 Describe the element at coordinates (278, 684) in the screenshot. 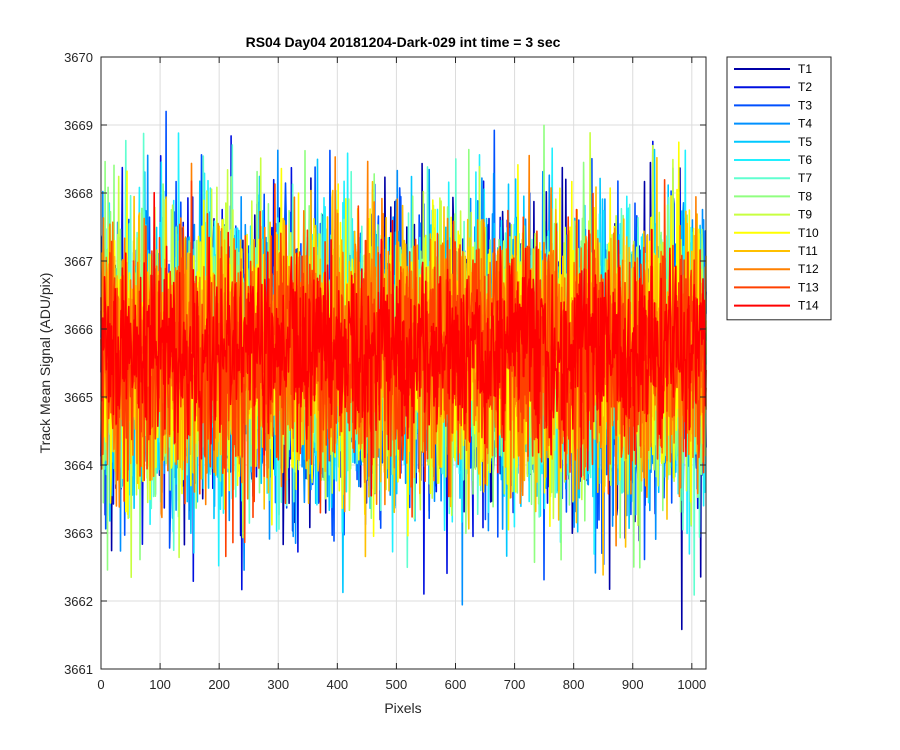

I see `x-tick-label: 300` at that location.